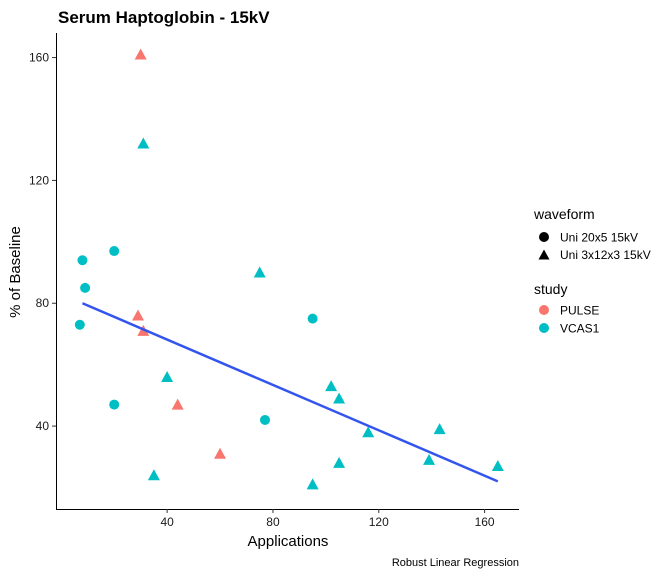  What do you see at coordinates (564, 214) in the screenshot?
I see `legend-title-waveform: waveform` at bounding box center [564, 214].